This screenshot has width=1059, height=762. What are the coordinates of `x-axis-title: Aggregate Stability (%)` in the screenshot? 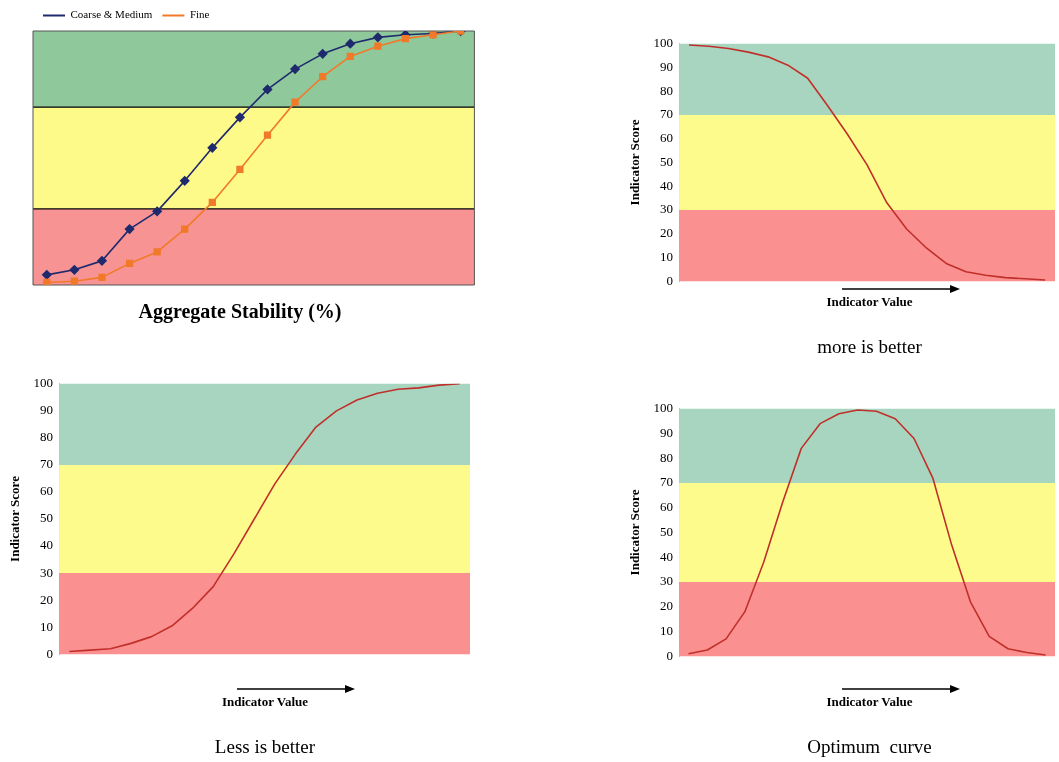 It's located at (240, 311).